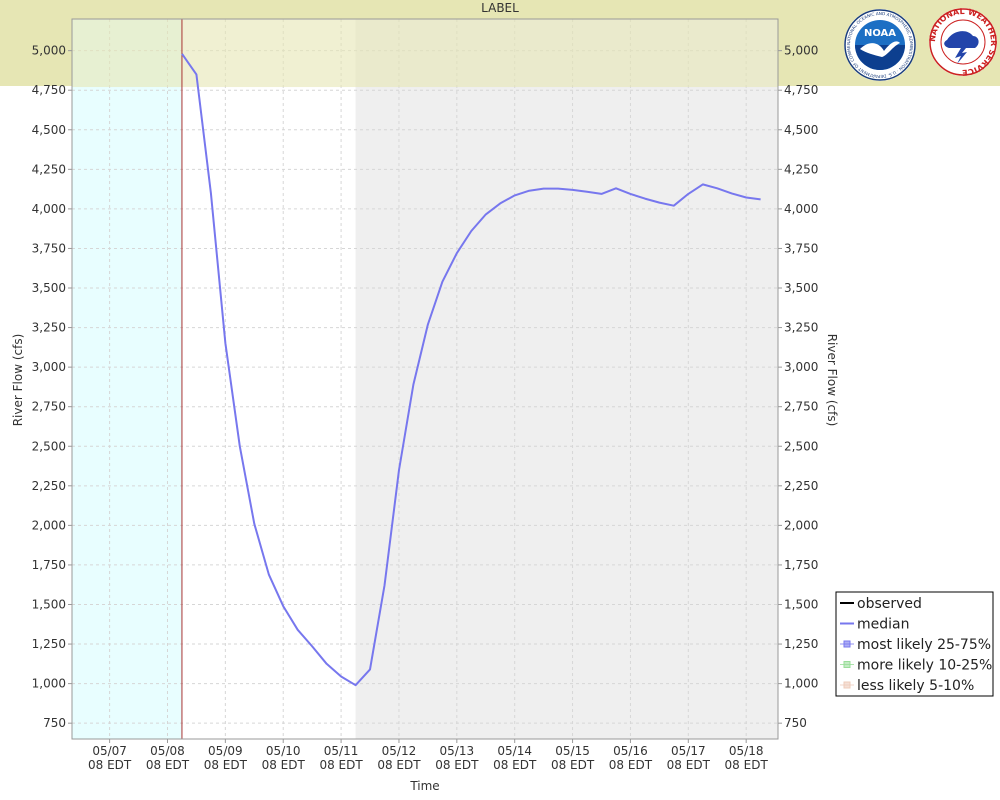 Image resolution: width=1000 pixels, height=800 pixels. What do you see at coordinates (801, 407) in the screenshot?
I see `y-tick-label-right: 2,750` at bounding box center [801, 407].